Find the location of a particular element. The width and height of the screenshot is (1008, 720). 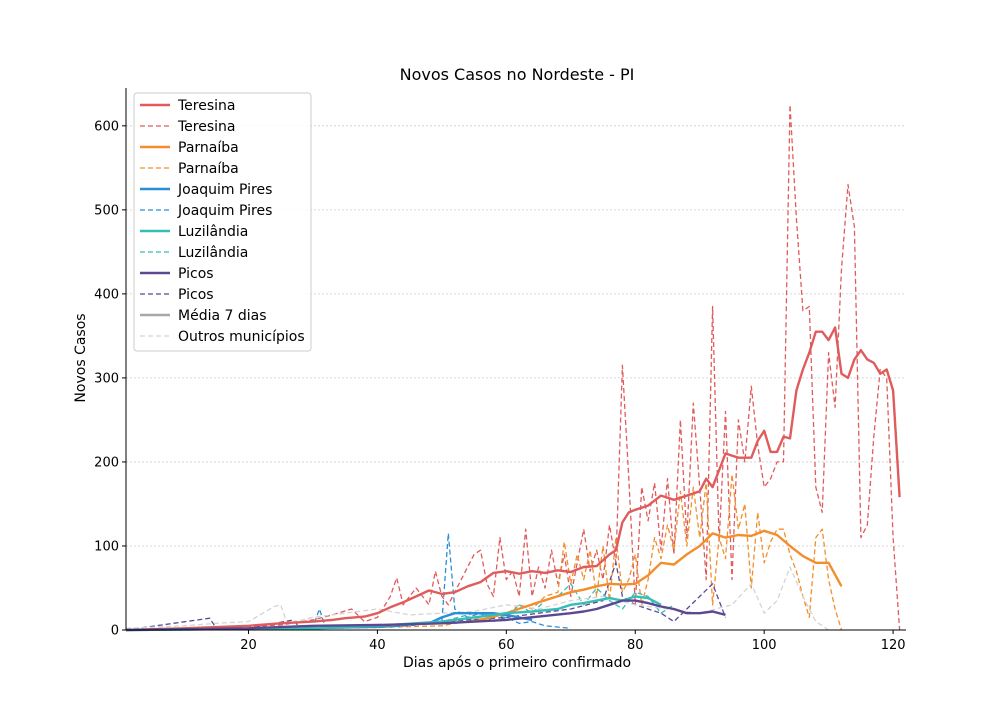

y-tick-label: 300 is located at coordinates (106, 378).